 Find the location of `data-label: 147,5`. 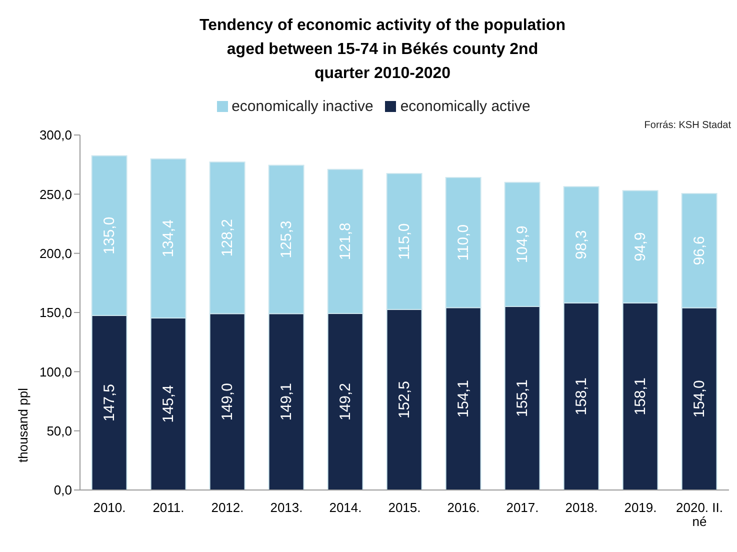

data-label: 147,5 is located at coordinates (109, 403).